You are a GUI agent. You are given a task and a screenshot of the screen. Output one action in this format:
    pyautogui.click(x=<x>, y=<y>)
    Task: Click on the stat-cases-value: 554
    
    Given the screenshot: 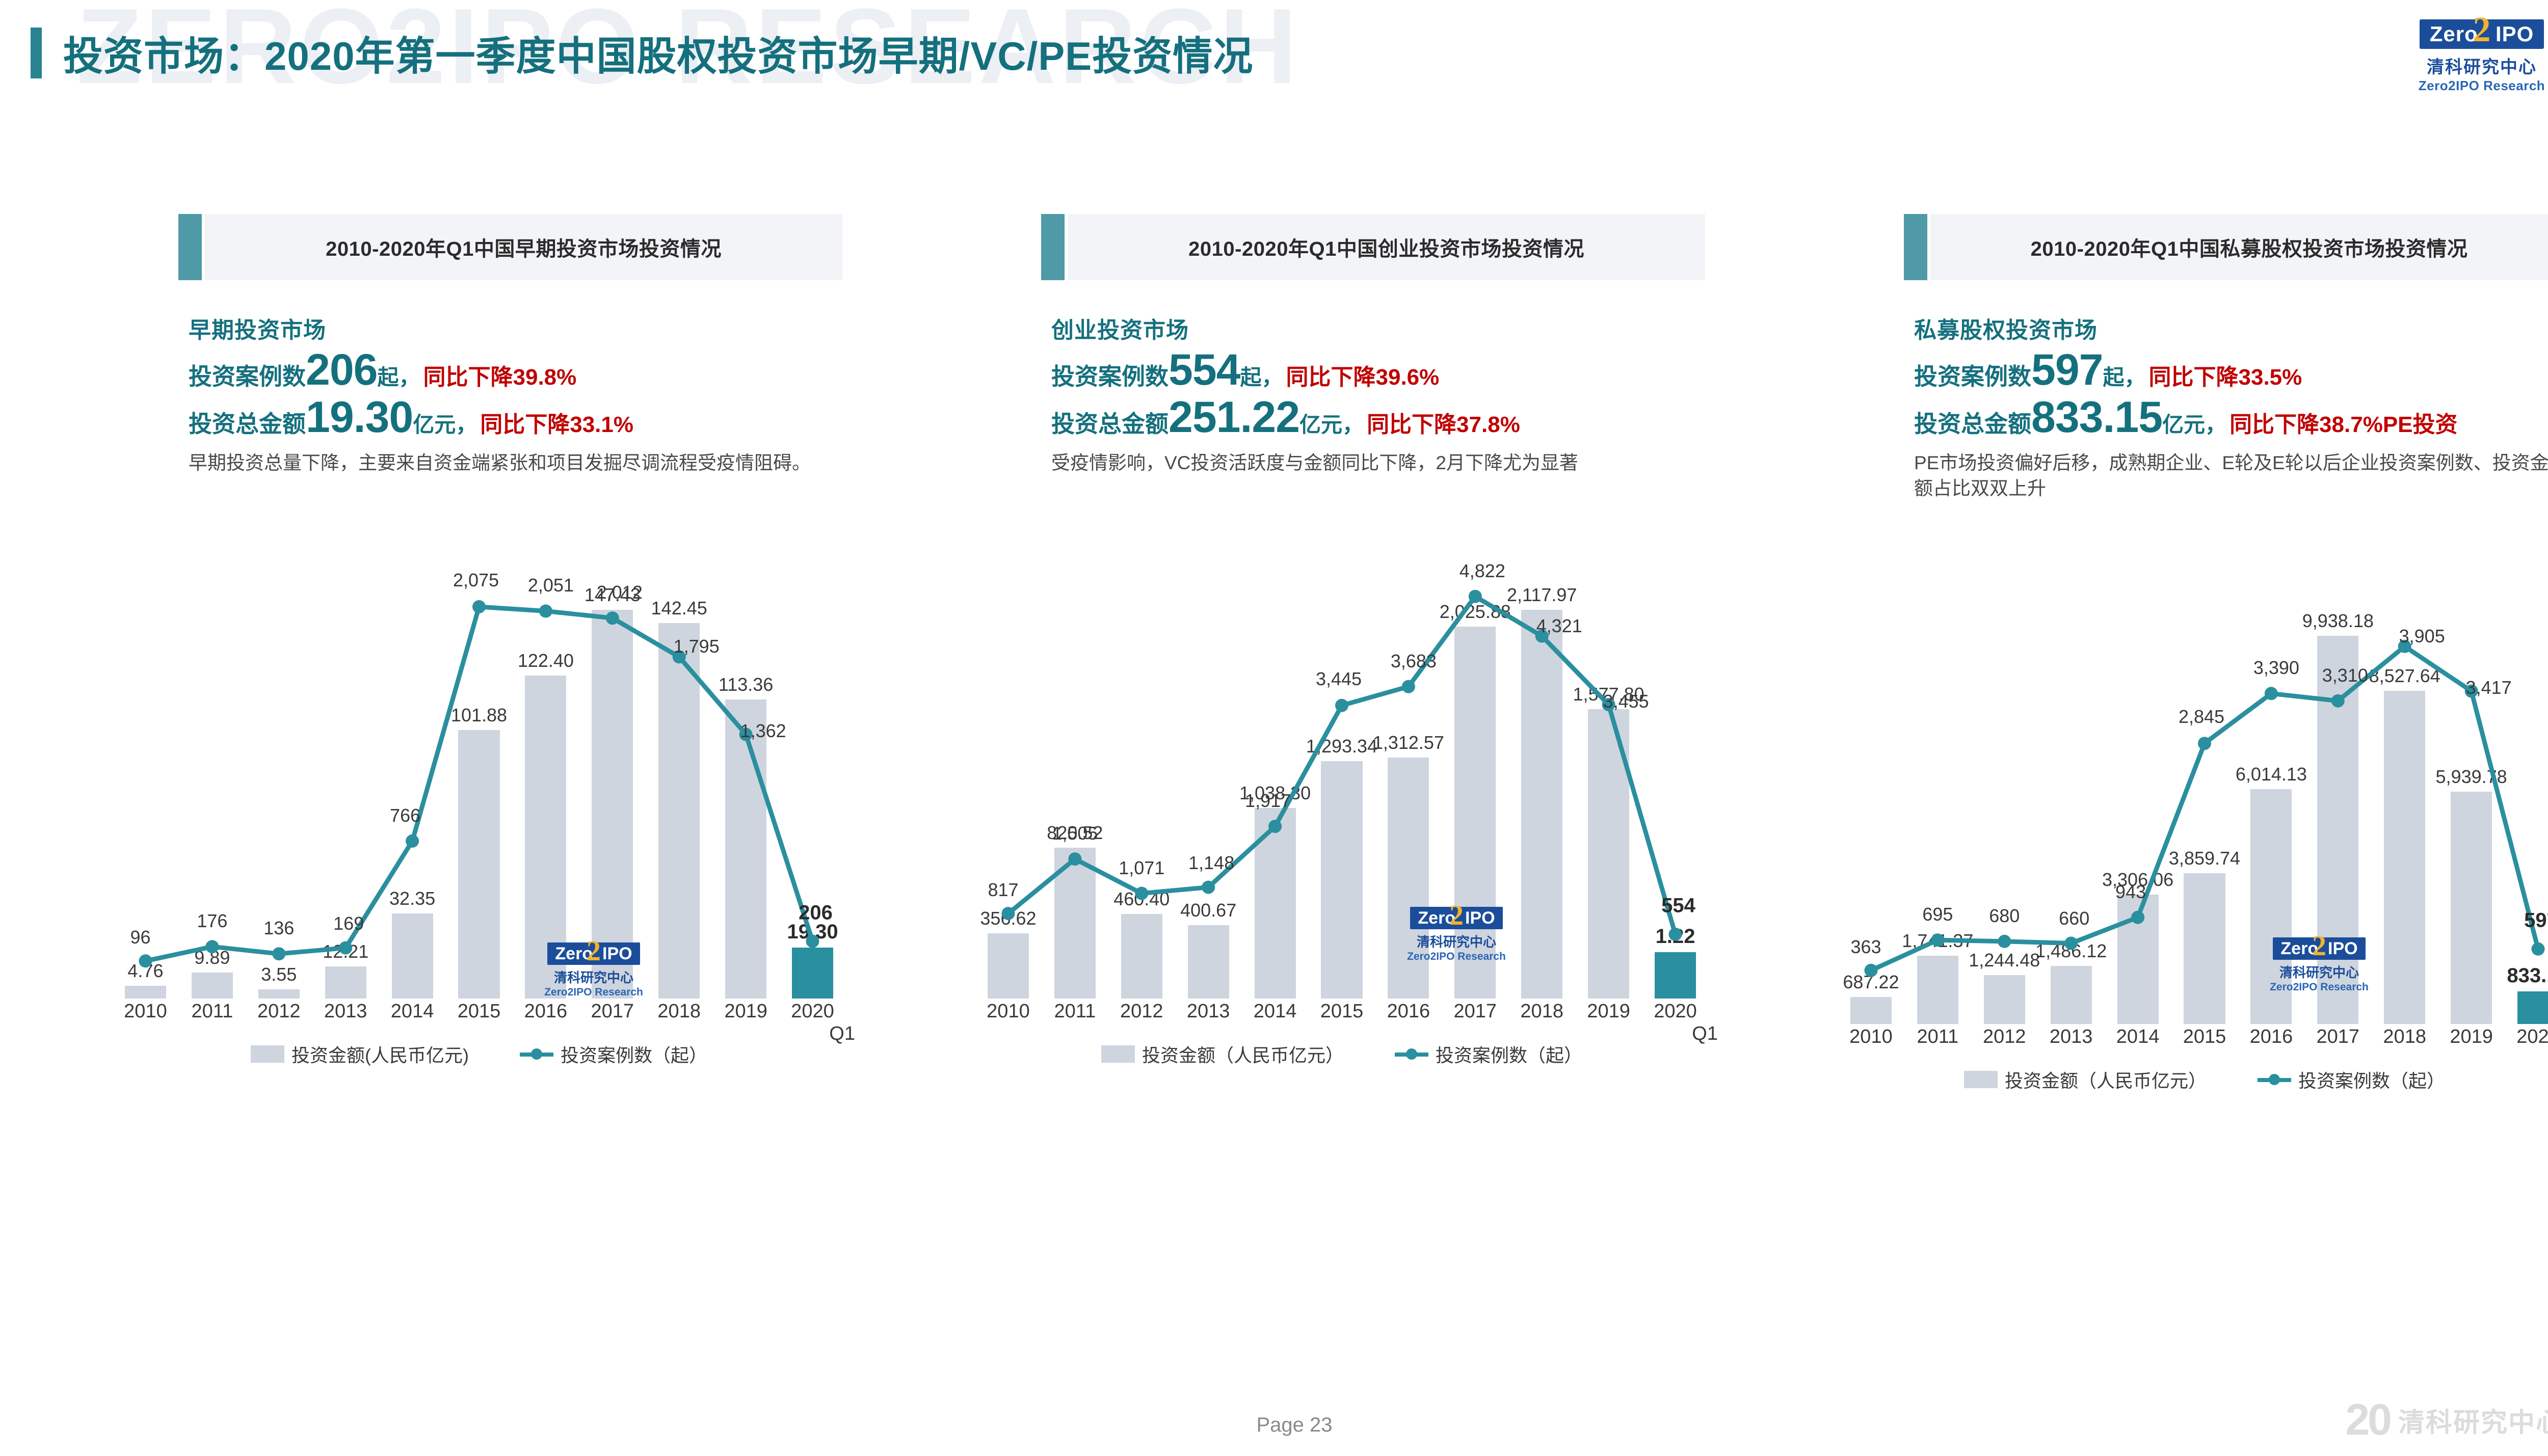 What is the action you would take?
    pyautogui.click(x=1204, y=370)
    